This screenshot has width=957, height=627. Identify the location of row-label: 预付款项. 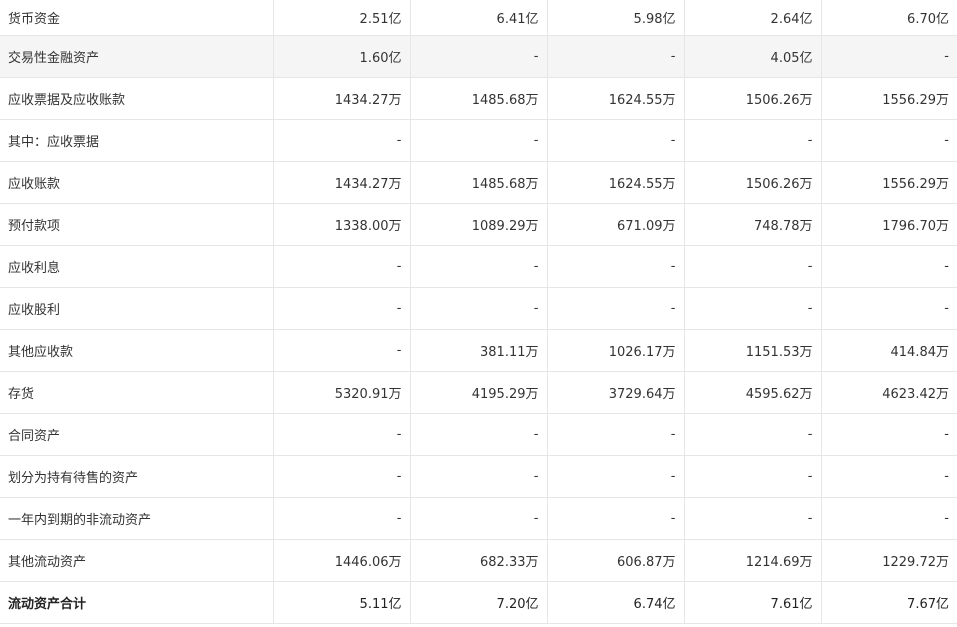
(137, 224).